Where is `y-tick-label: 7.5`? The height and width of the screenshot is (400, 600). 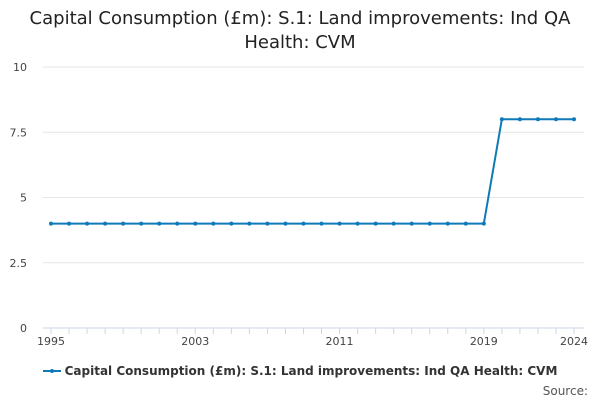
y-tick-label: 7.5 is located at coordinates (19, 132).